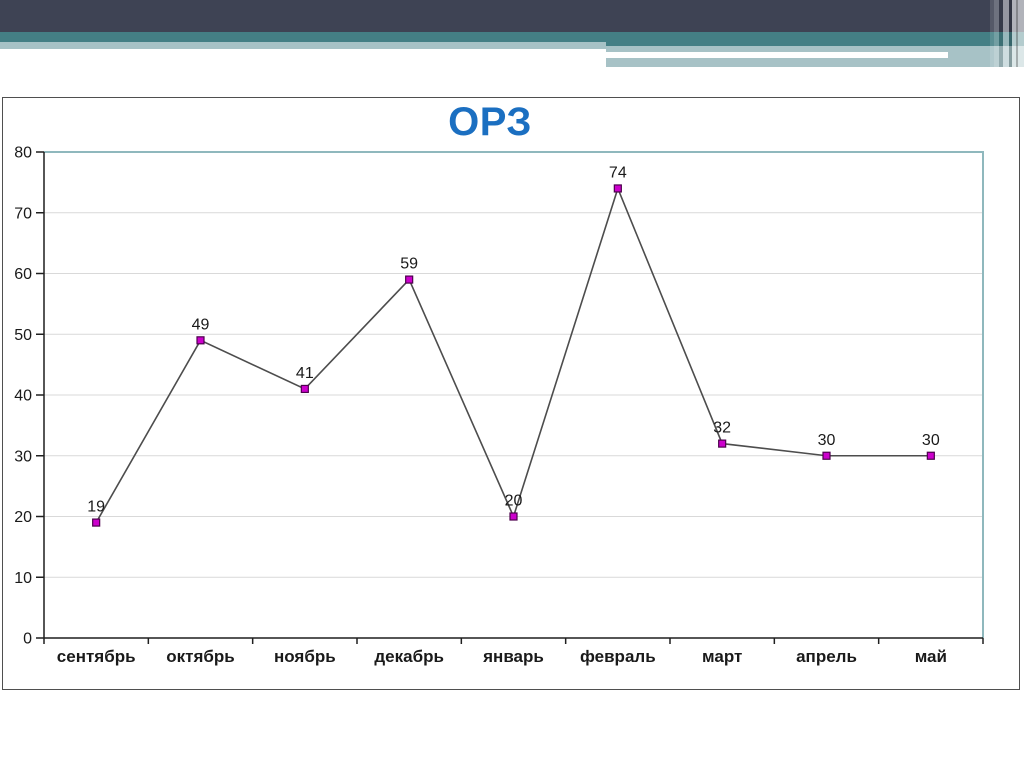 Image resolution: width=1024 pixels, height=768 pixels. What do you see at coordinates (23, 274) in the screenshot?
I see `y-tick-label: 60` at bounding box center [23, 274].